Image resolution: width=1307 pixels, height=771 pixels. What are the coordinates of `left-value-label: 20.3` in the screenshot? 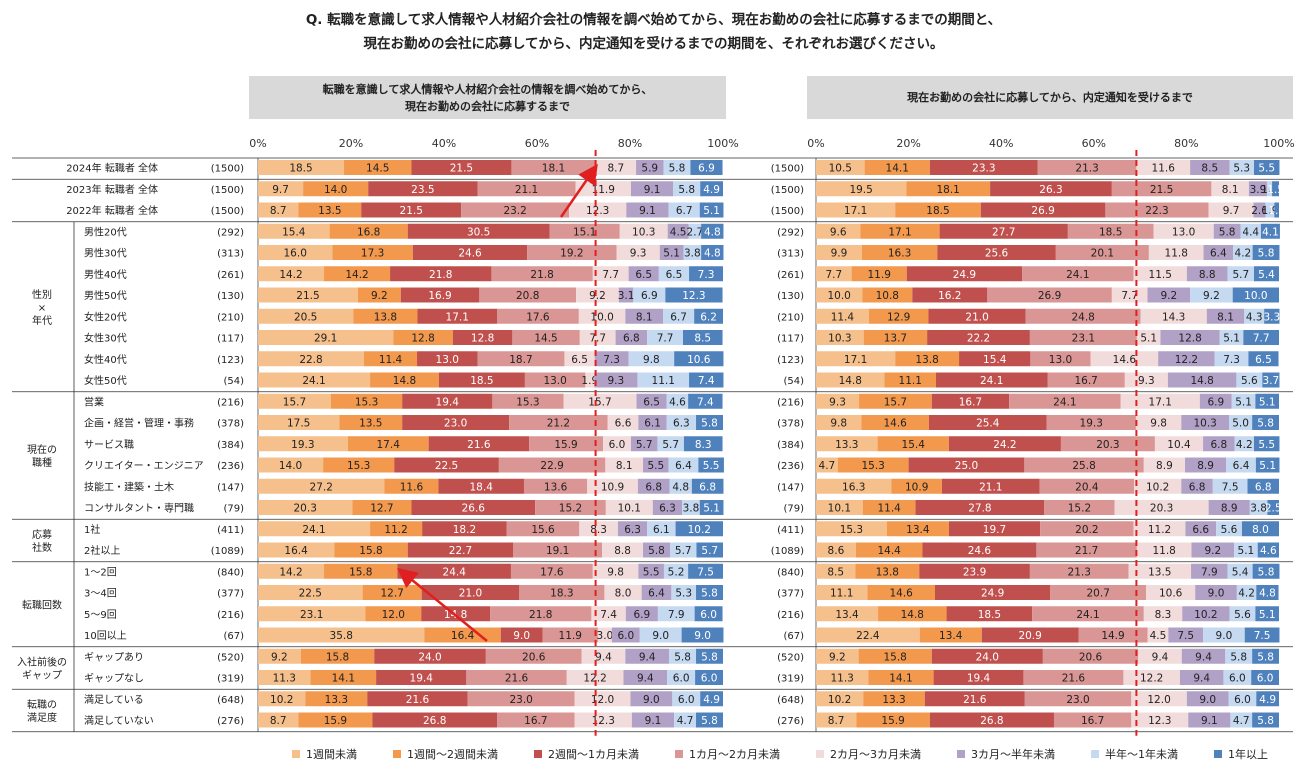 It's located at (305, 509).